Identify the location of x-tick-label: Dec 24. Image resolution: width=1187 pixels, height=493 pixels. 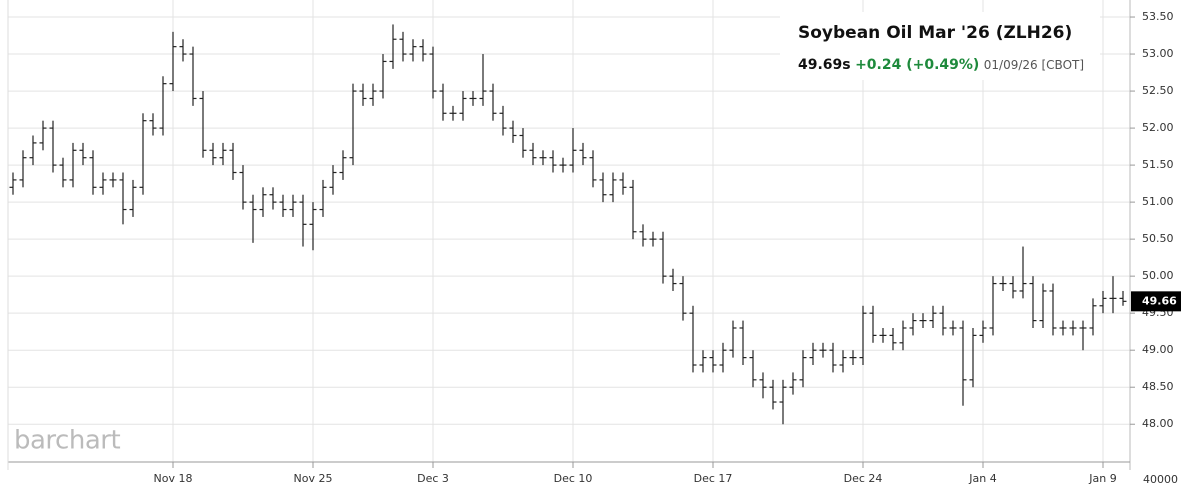
(863, 478).